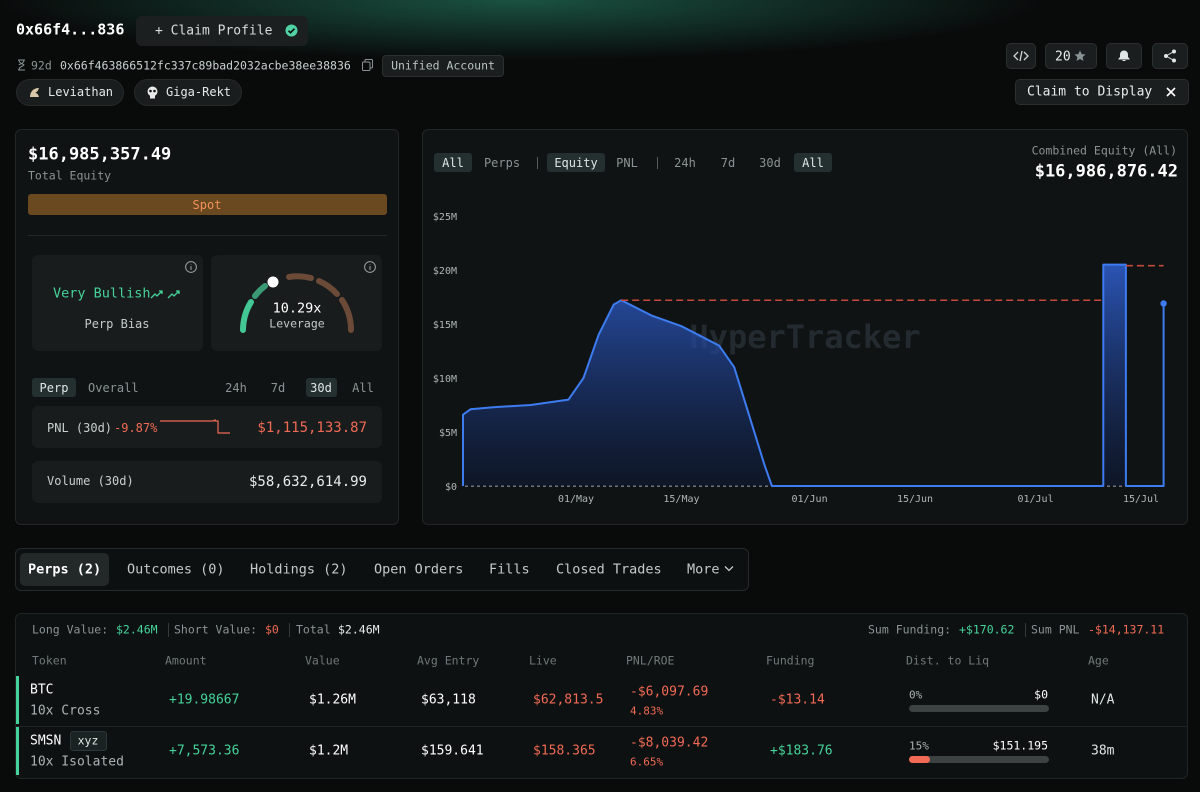  What do you see at coordinates (54, 388) in the screenshot?
I see `summary-tab: Perp` at bounding box center [54, 388].